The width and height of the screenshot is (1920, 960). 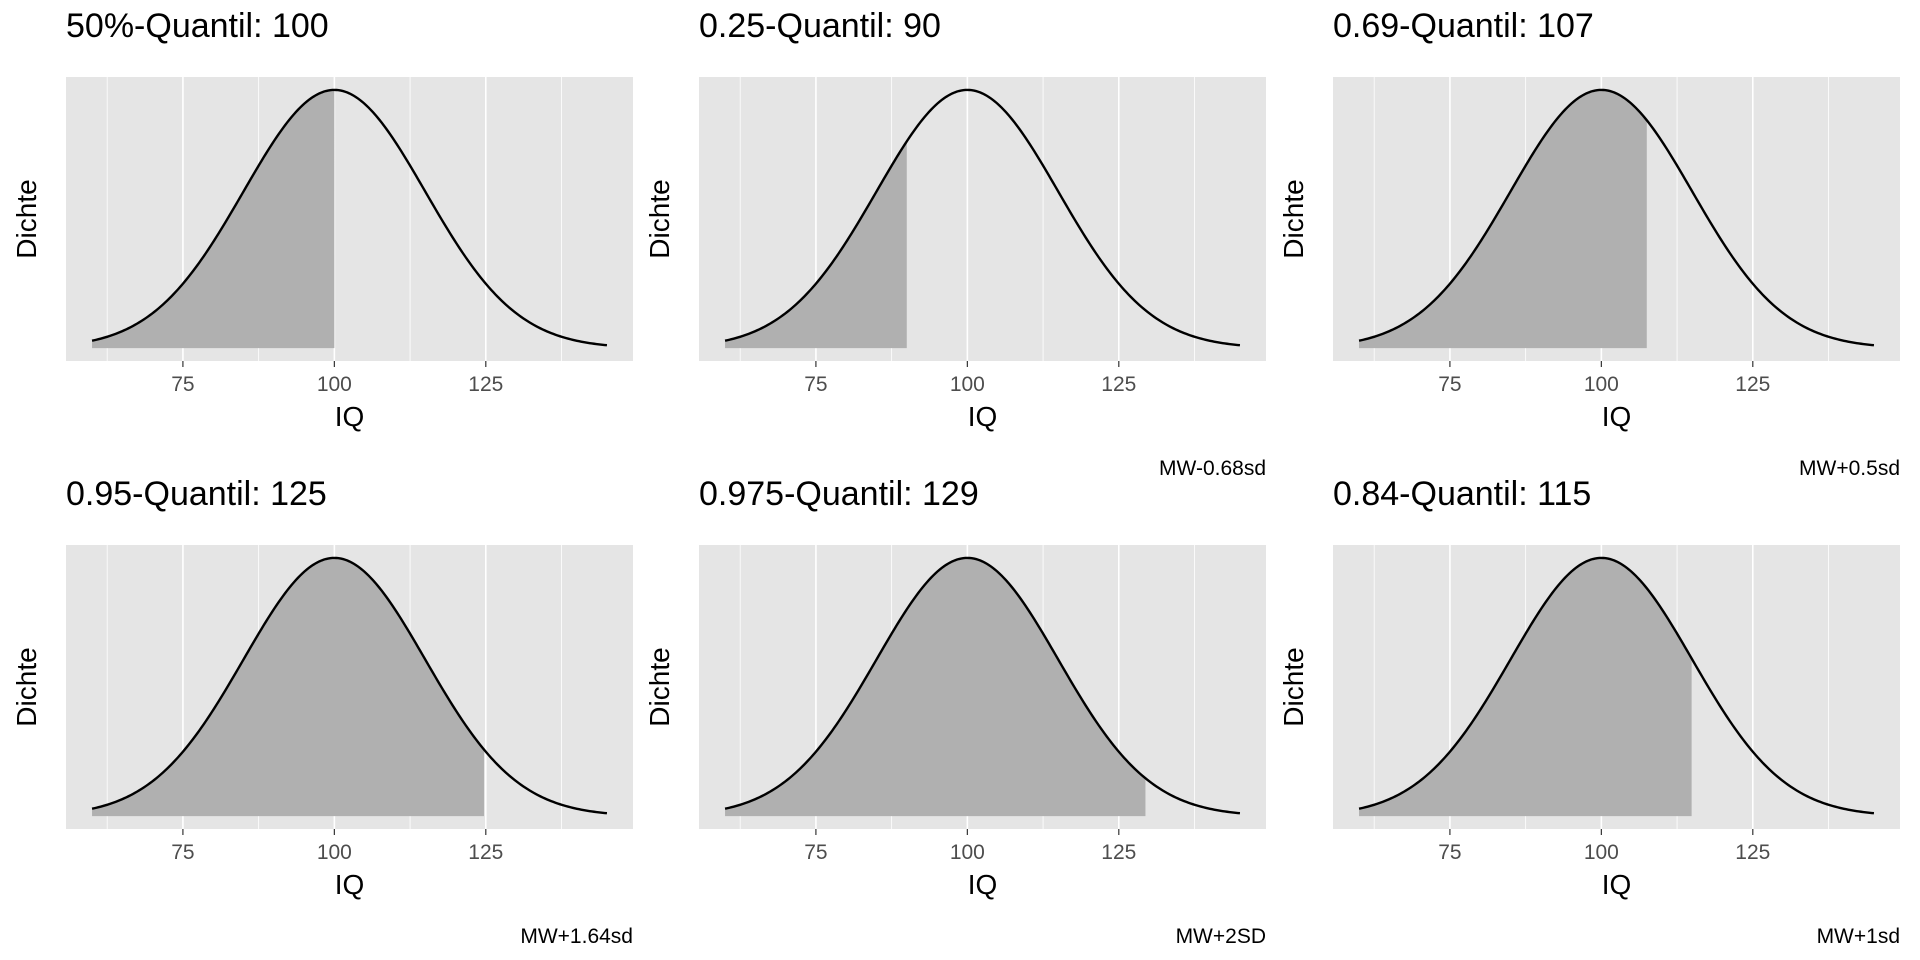 I want to click on panel-title: 50%-Quantil: 100, so click(x=197, y=26).